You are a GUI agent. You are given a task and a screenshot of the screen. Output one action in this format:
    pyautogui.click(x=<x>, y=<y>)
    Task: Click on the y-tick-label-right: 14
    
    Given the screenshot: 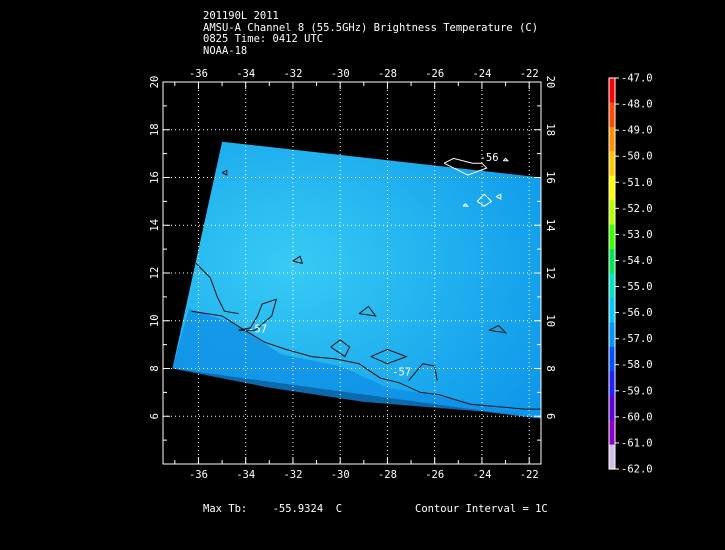 What is the action you would take?
    pyautogui.click(x=550, y=225)
    